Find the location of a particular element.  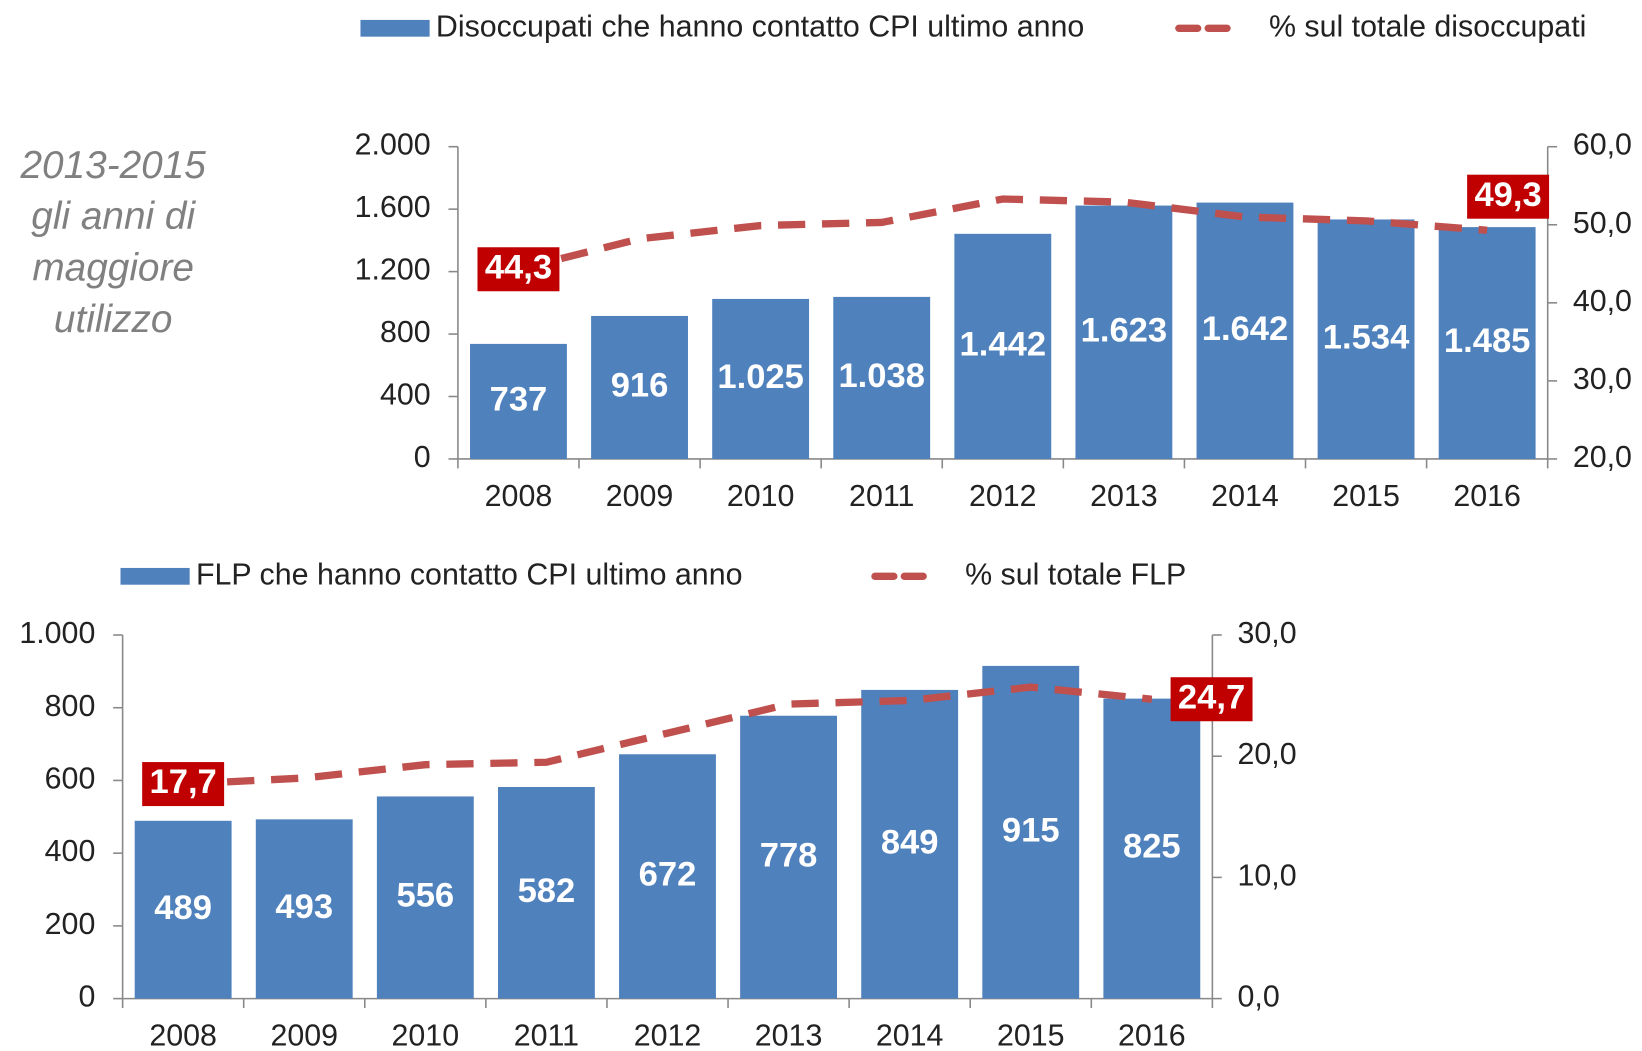

bar-label: 778 is located at coordinates (789, 855).